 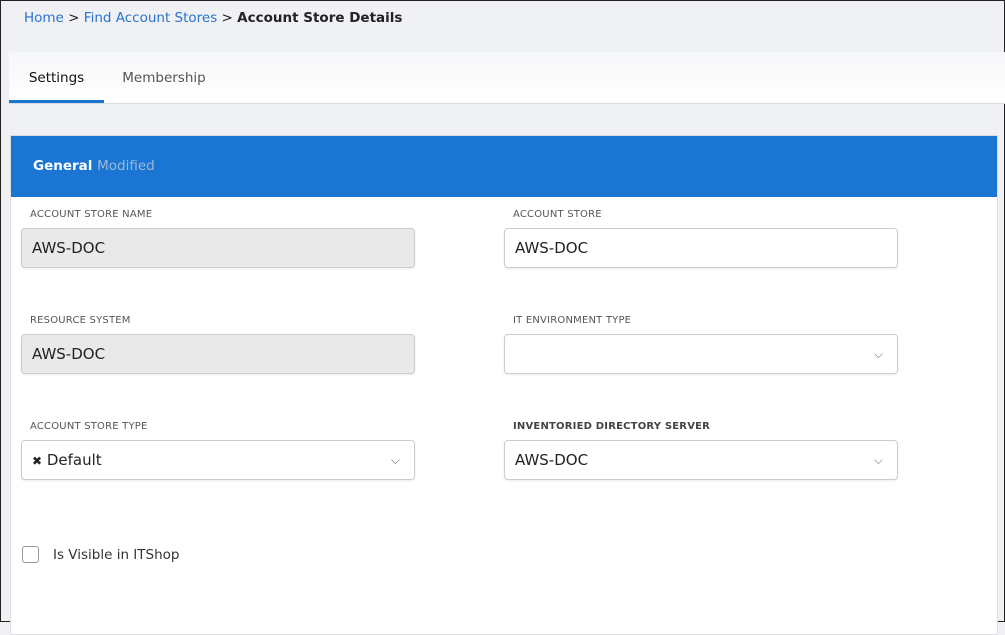 I want to click on inventoried-directory-server-select: AWS-DOC ⌵, so click(x=701, y=460).